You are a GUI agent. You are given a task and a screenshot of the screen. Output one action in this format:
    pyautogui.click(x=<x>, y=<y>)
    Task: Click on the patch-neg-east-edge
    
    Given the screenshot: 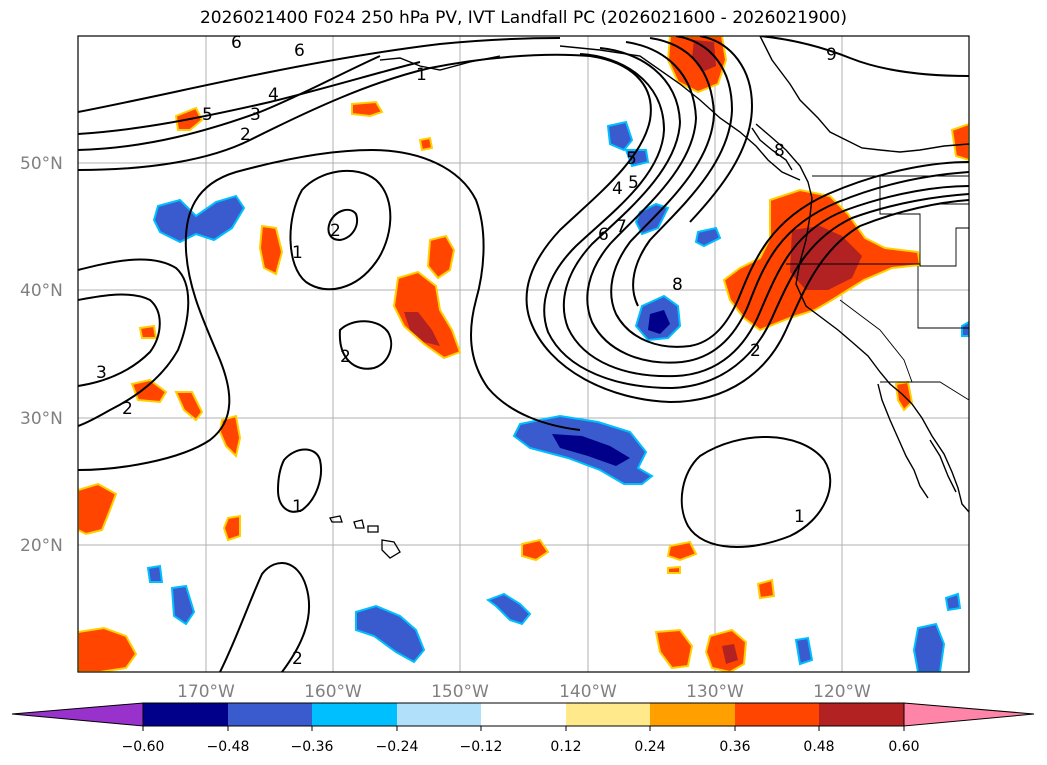 What is the action you would take?
    pyautogui.click(x=965, y=328)
    